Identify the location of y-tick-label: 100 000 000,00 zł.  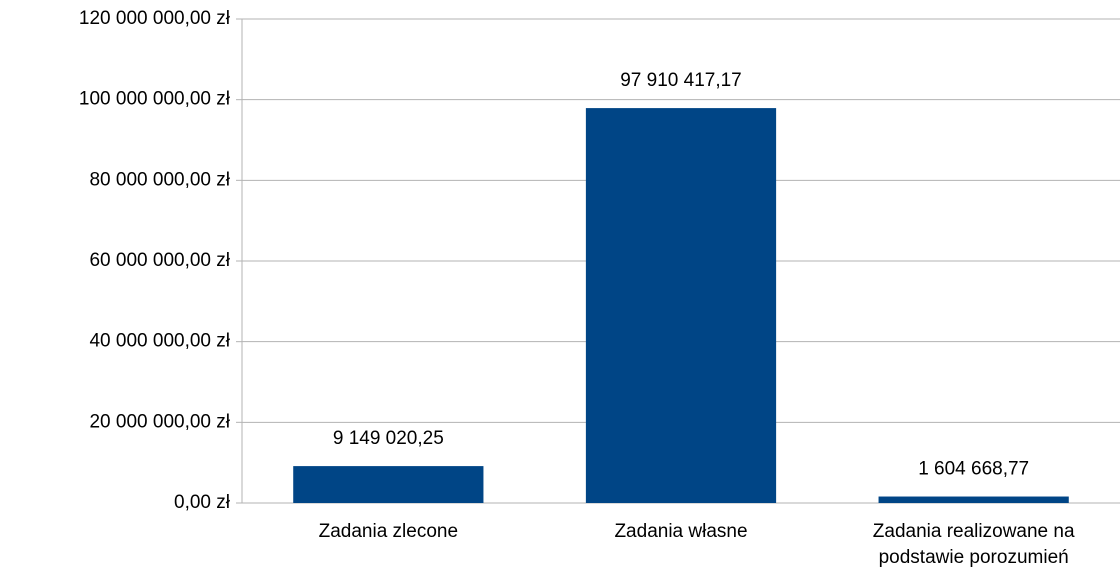
(155, 99).